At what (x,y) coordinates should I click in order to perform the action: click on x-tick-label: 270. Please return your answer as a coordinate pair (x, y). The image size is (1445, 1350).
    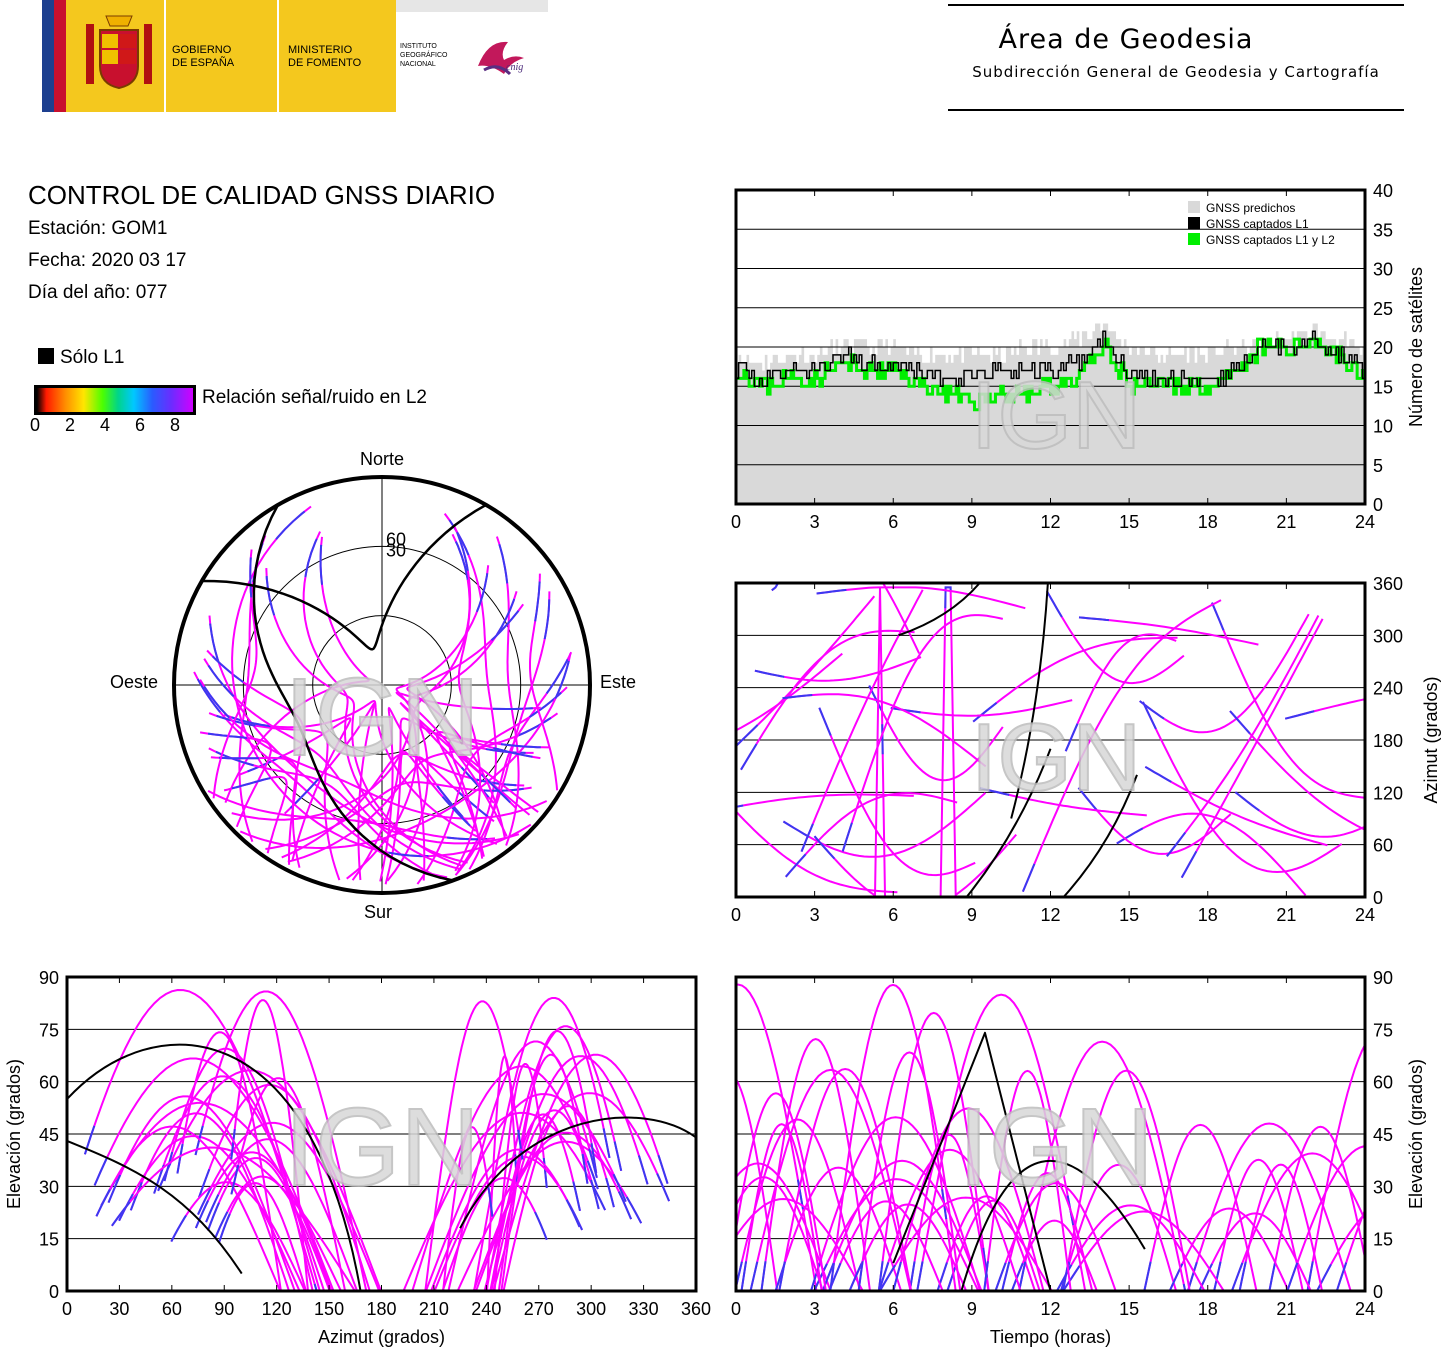
    Looking at the image, I should click on (539, 1309).